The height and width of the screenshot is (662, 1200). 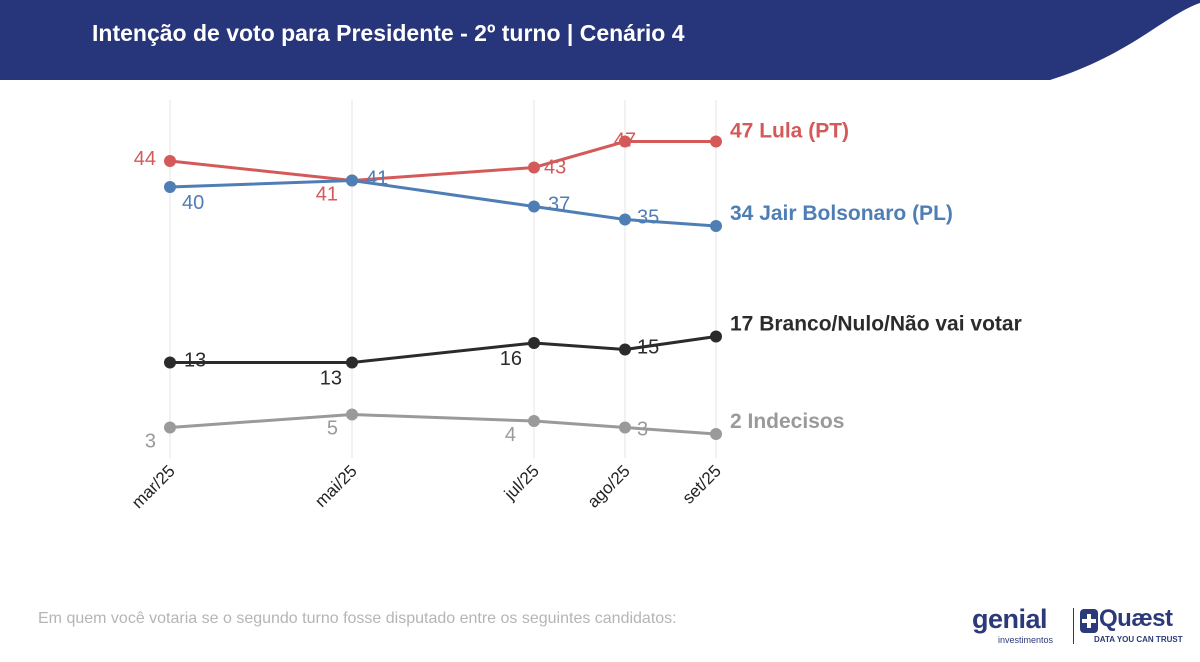 I want to click on quaest-plus-icon, so click(x=1089, y=621).